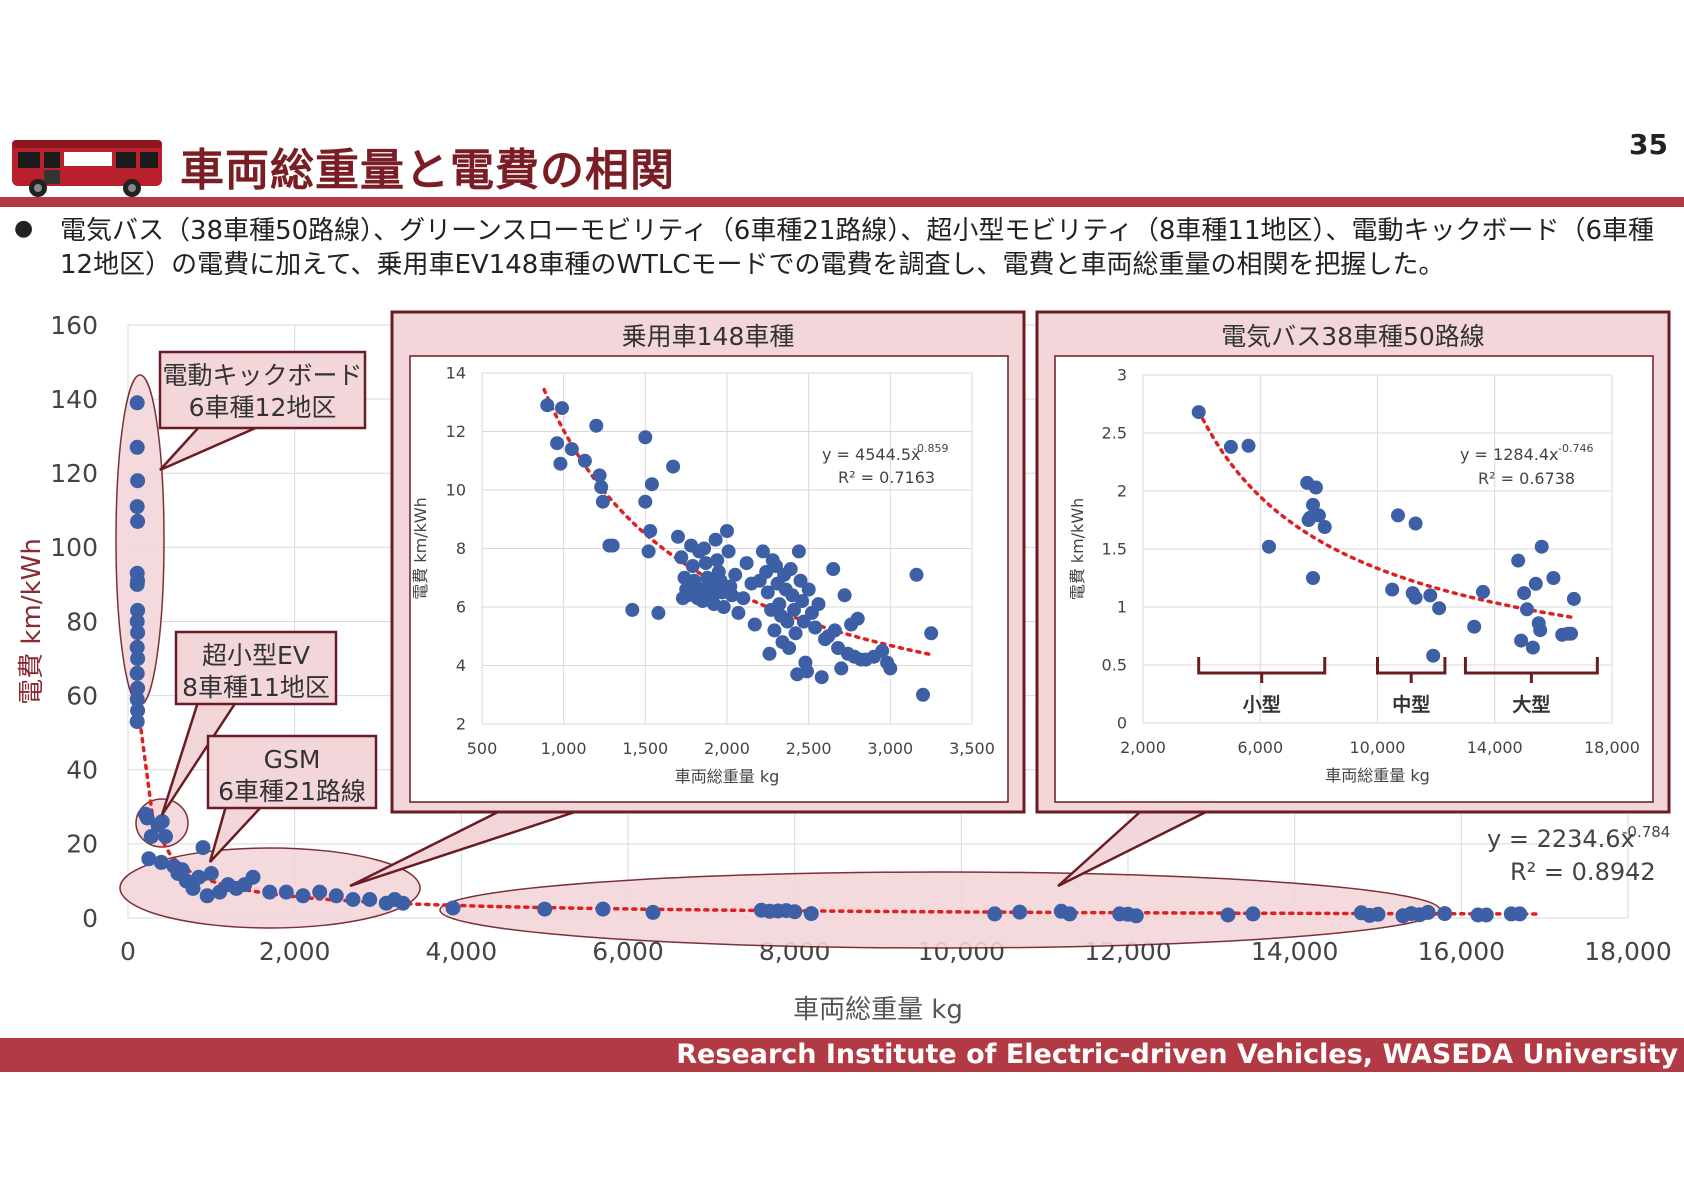  I want to click on x-axis-label: 車両総重量 kg, so click(727, 776).